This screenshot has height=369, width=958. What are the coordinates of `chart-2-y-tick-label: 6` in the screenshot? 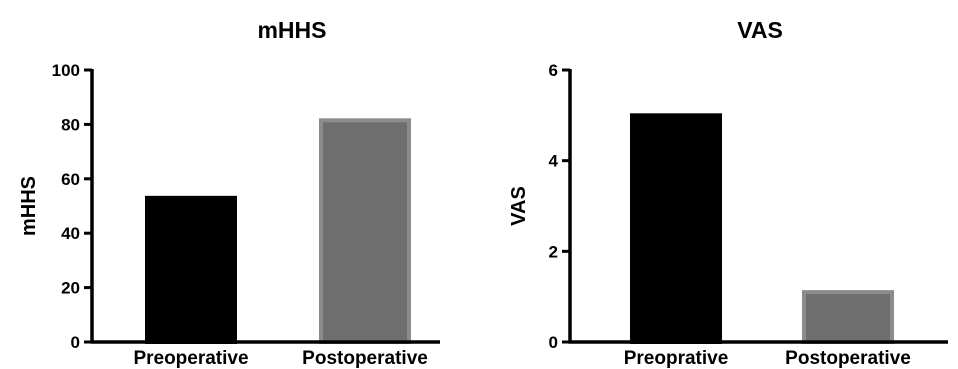 It's located at (553, 70).